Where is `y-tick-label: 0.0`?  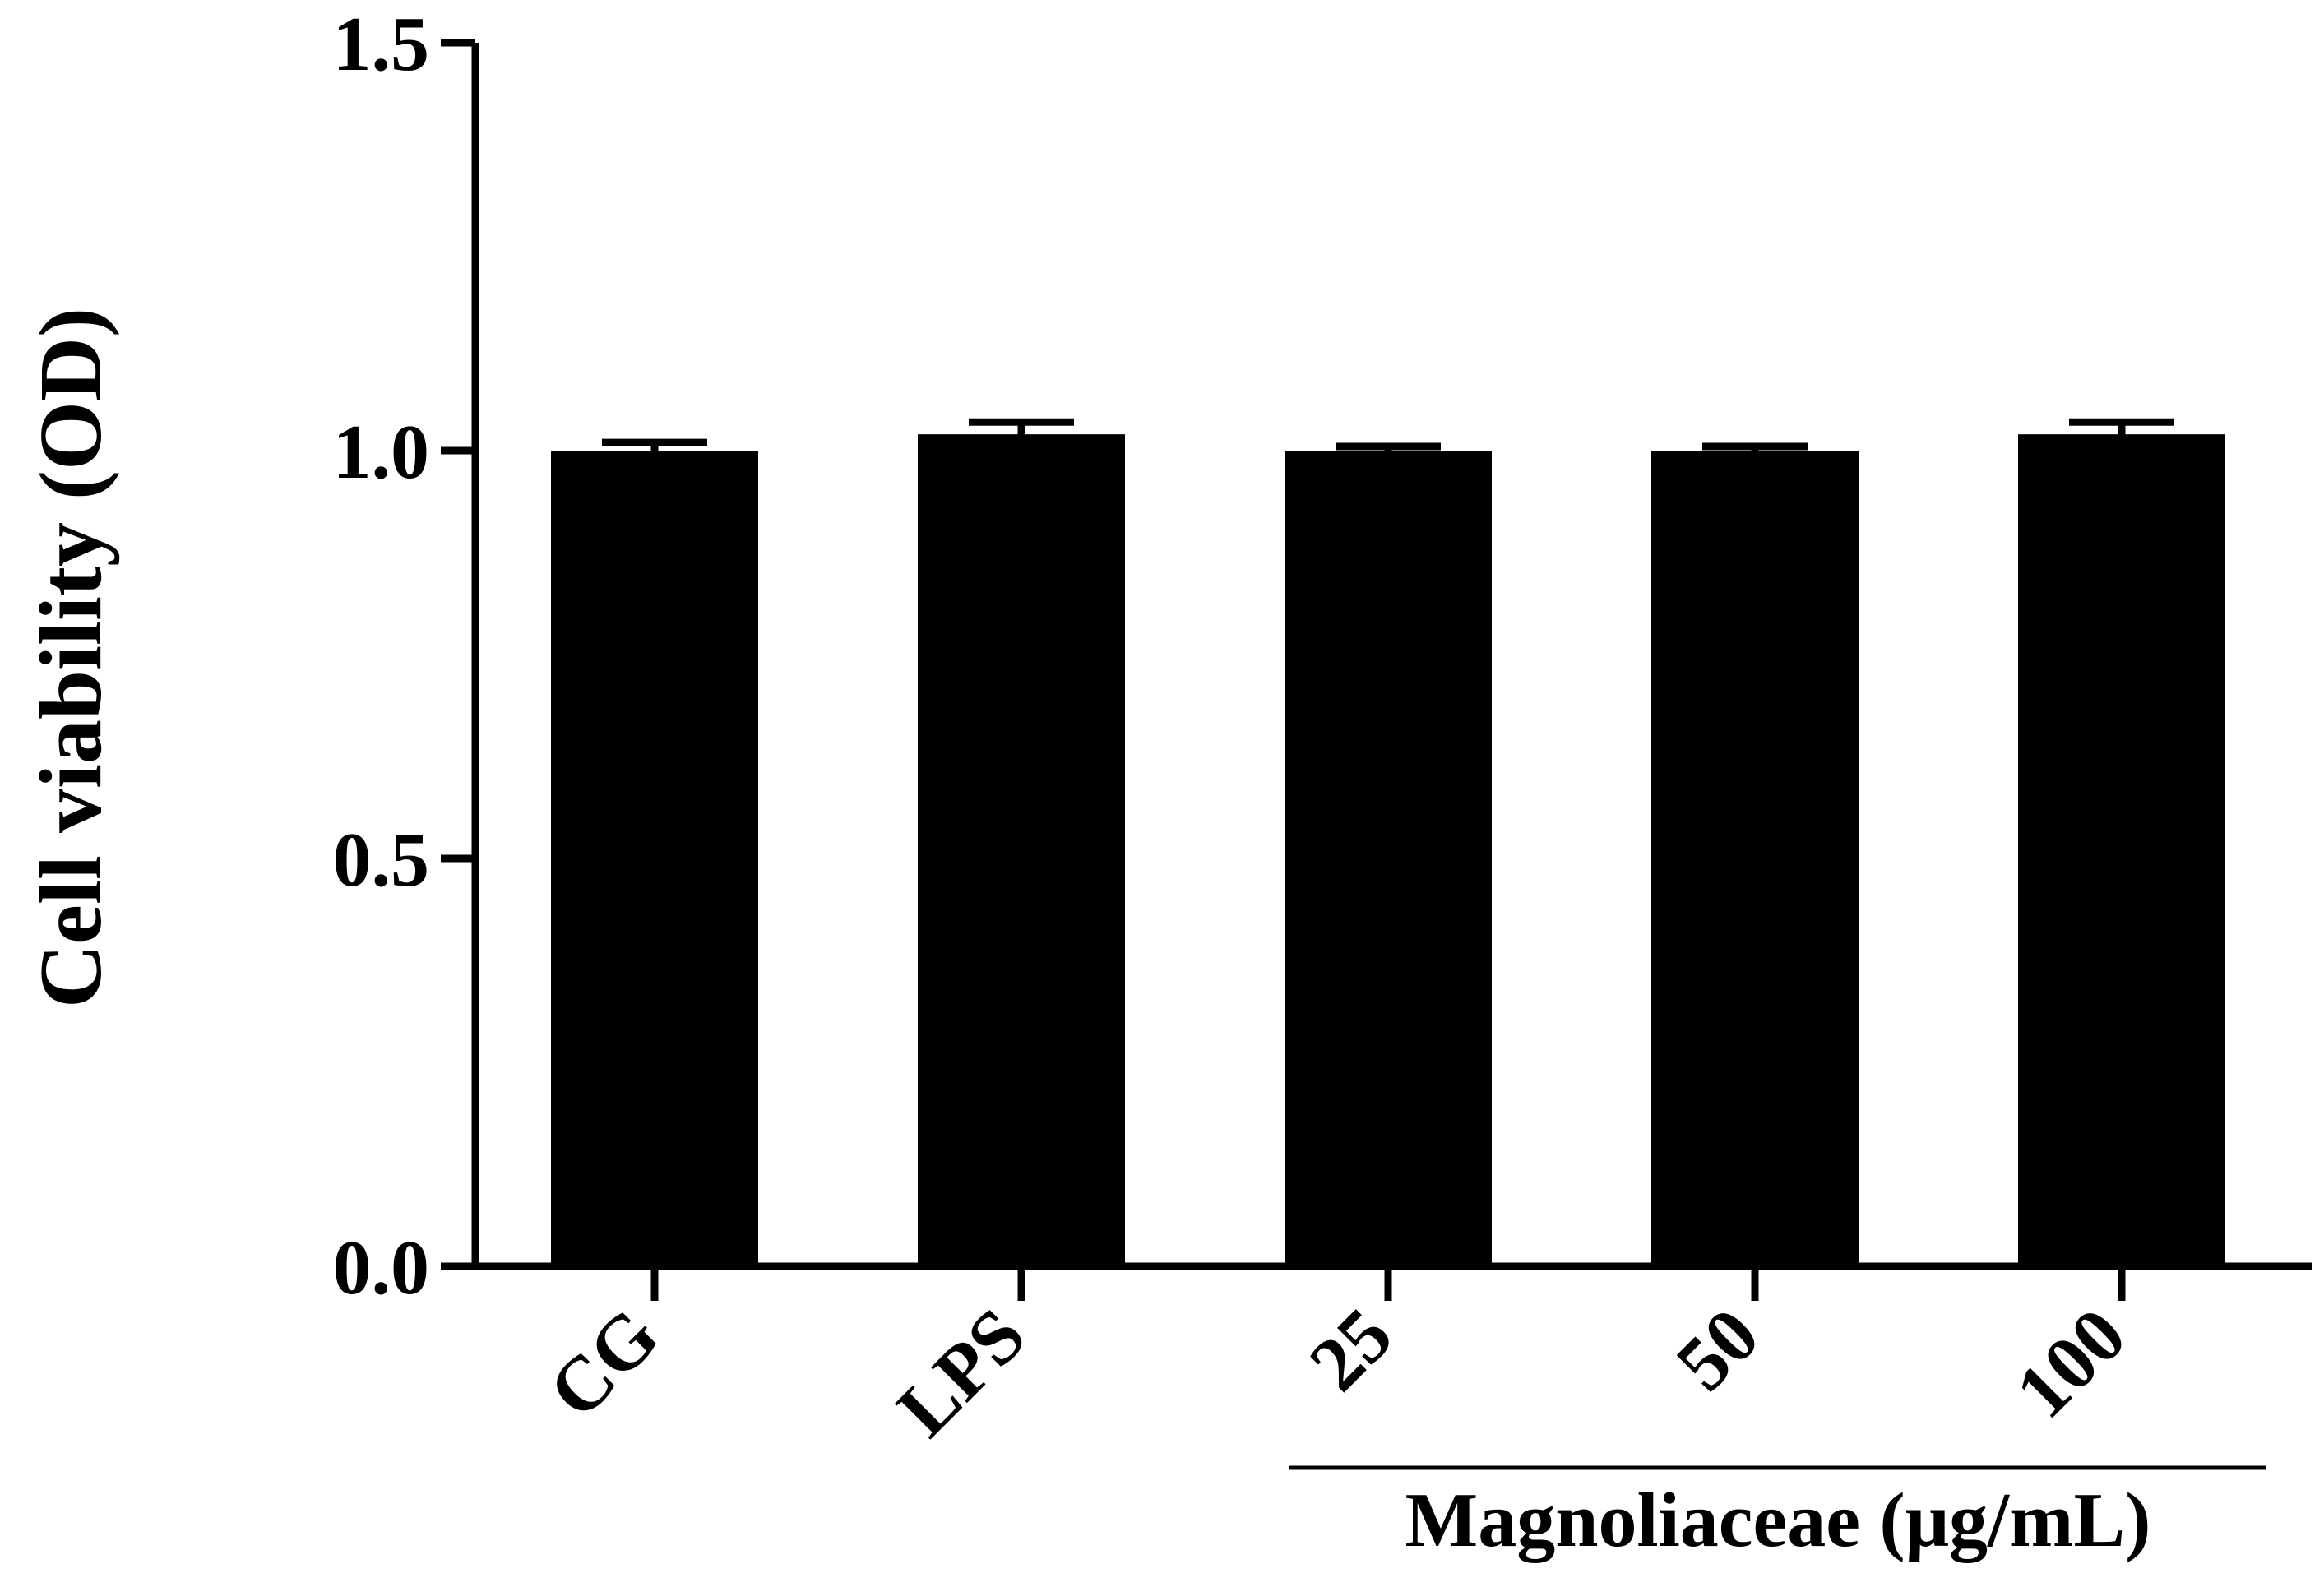
y-tick-label: 0.0 is located at coordinates (381, 1268).